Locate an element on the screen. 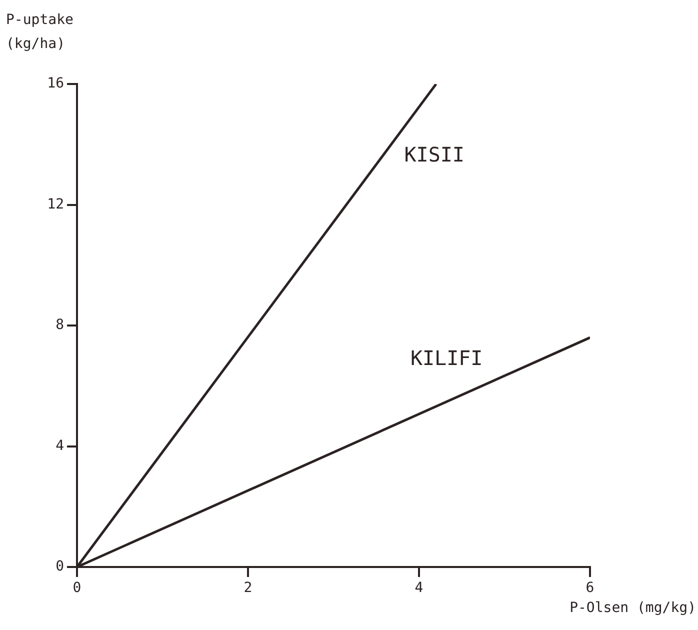  x-tick-label: 6 is located at coordinates (590, 588).